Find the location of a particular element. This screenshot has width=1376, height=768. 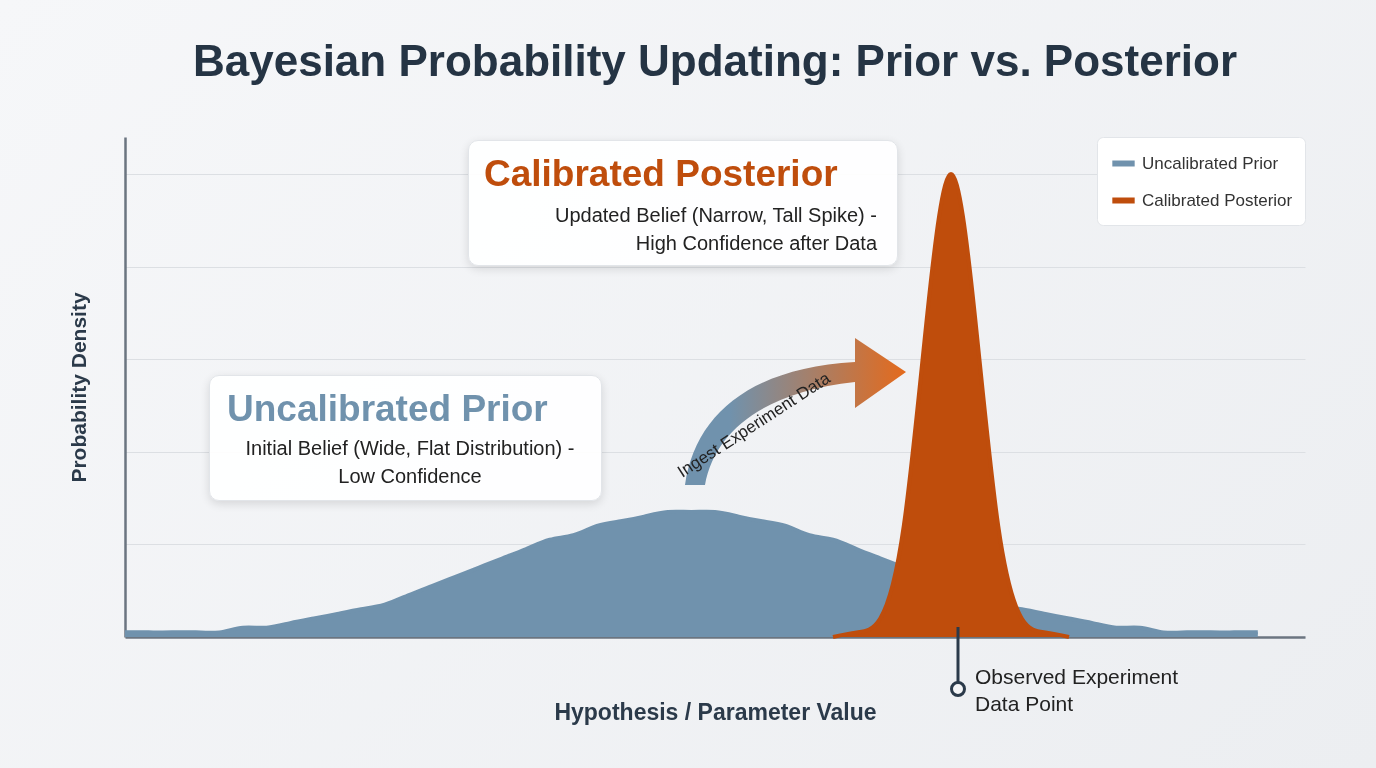

annotation: Initial Belief (Wide, Flat Distribution) - Low Confidence is located at coordinates (410, 462).